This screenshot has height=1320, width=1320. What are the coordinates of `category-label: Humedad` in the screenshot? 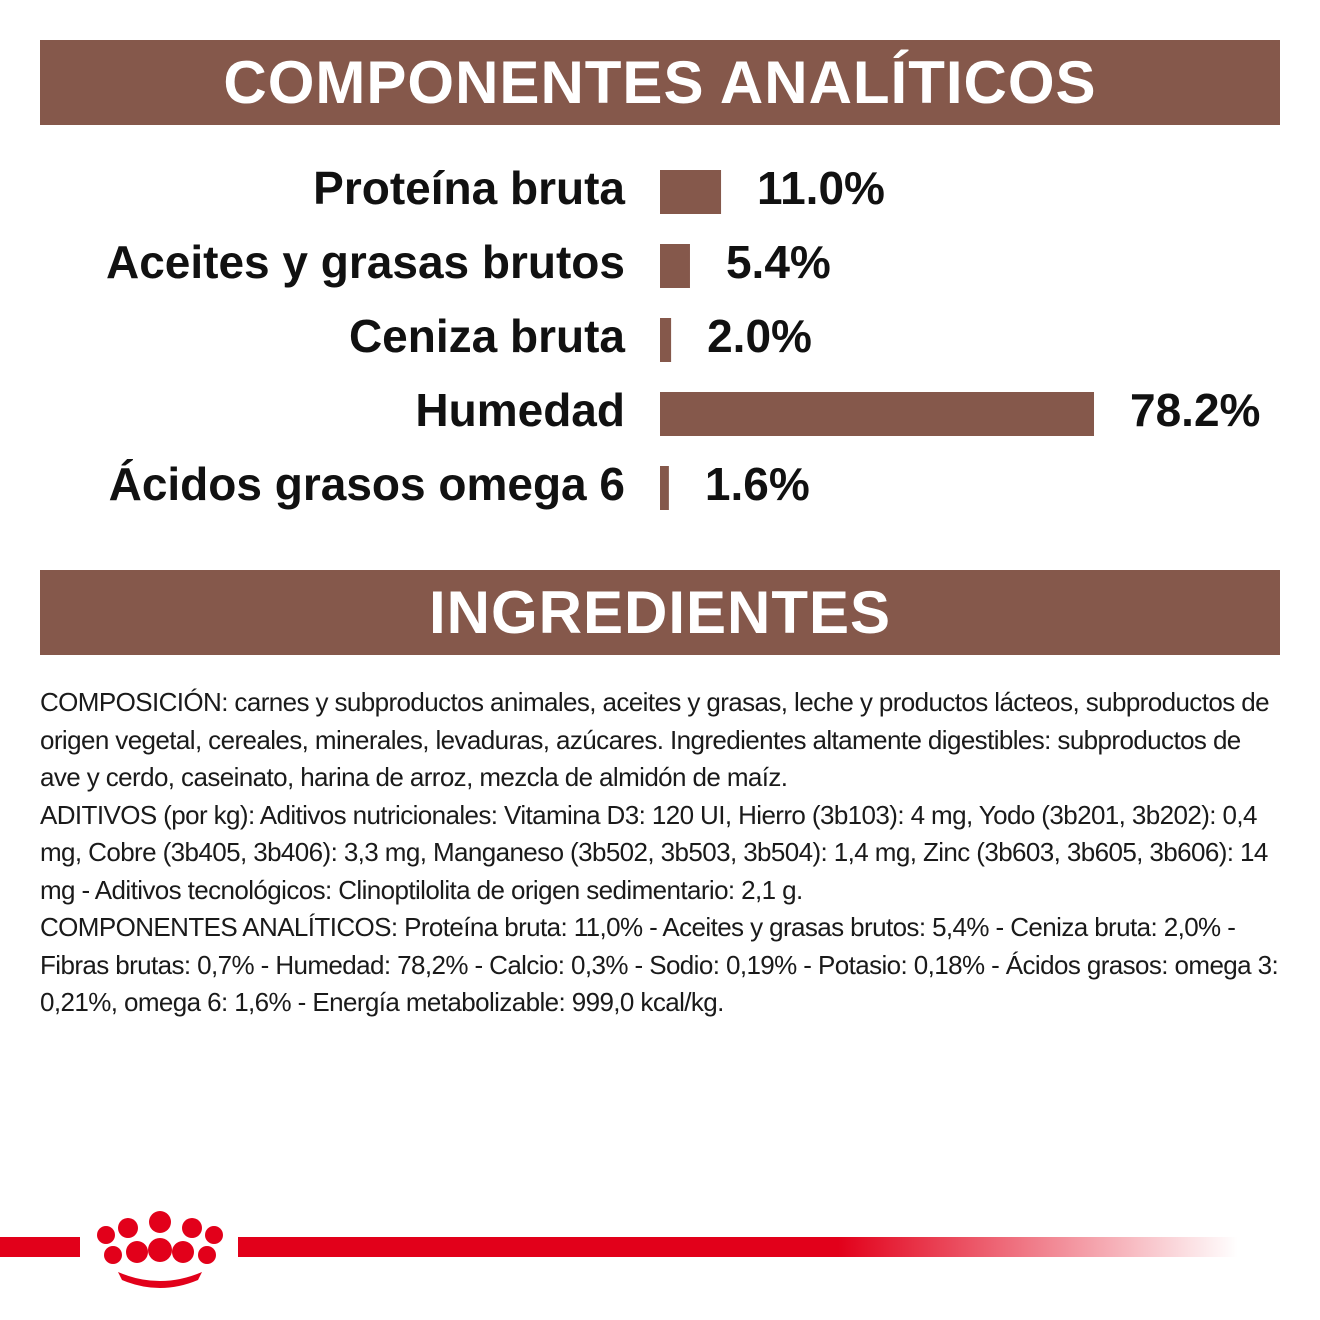 It's located at (520, 410).